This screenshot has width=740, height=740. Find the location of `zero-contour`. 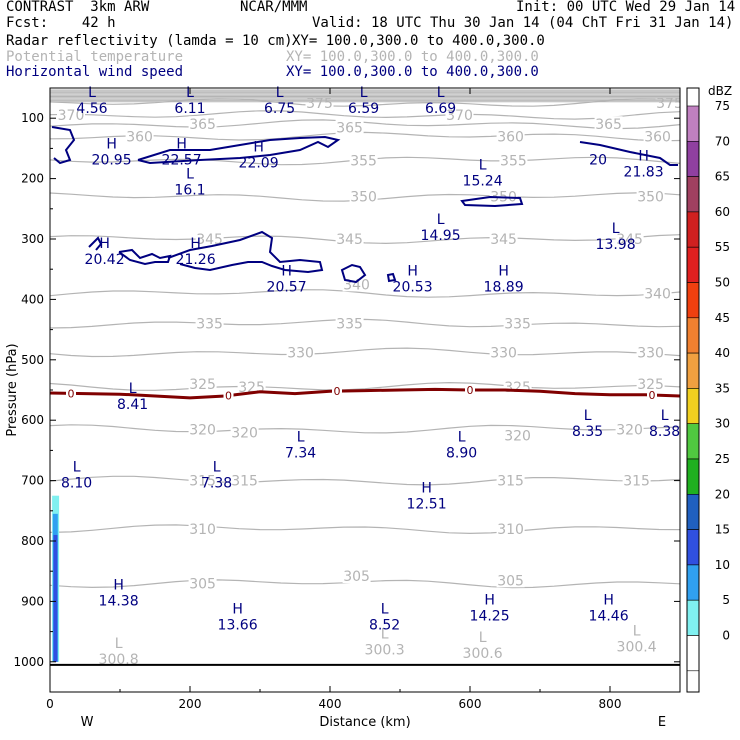

zero-contour is located at coordinates (365, 393).